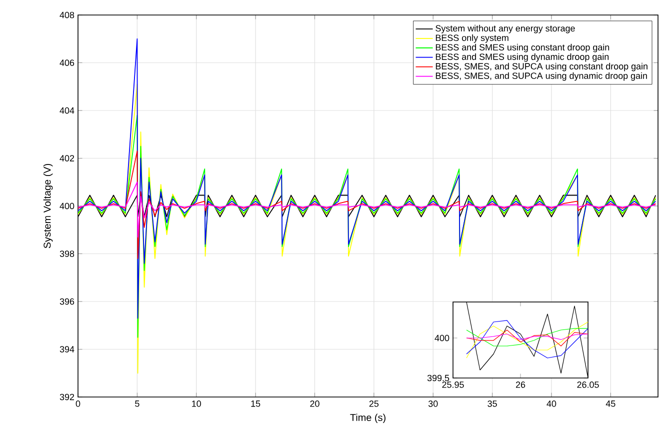 The height and width of the screenshot is (448, 662). I want to click on x-tick-label: 20, so click(315, 403).